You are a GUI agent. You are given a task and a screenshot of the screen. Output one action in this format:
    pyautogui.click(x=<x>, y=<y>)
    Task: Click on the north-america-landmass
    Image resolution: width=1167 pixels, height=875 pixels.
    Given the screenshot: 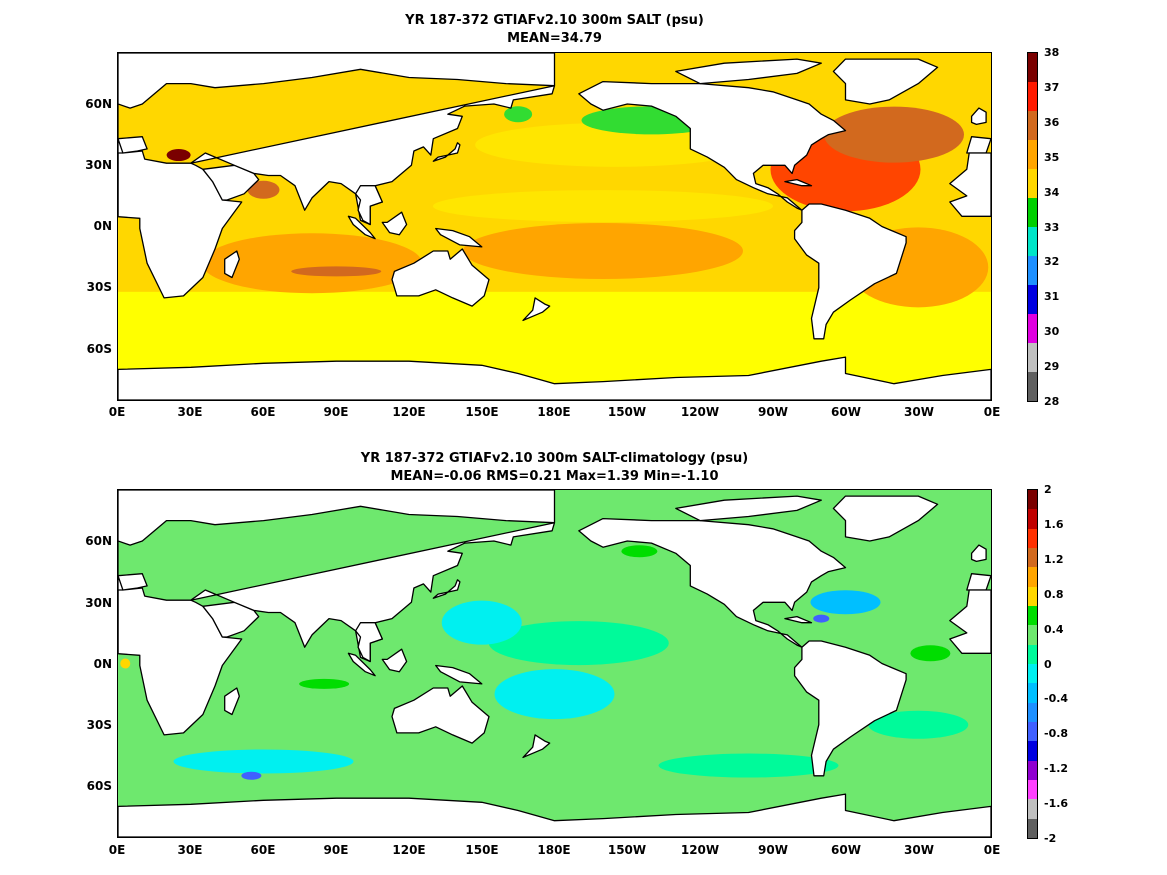 What is the action you would take?
    pyautogui.click(x=712, y=582)
    